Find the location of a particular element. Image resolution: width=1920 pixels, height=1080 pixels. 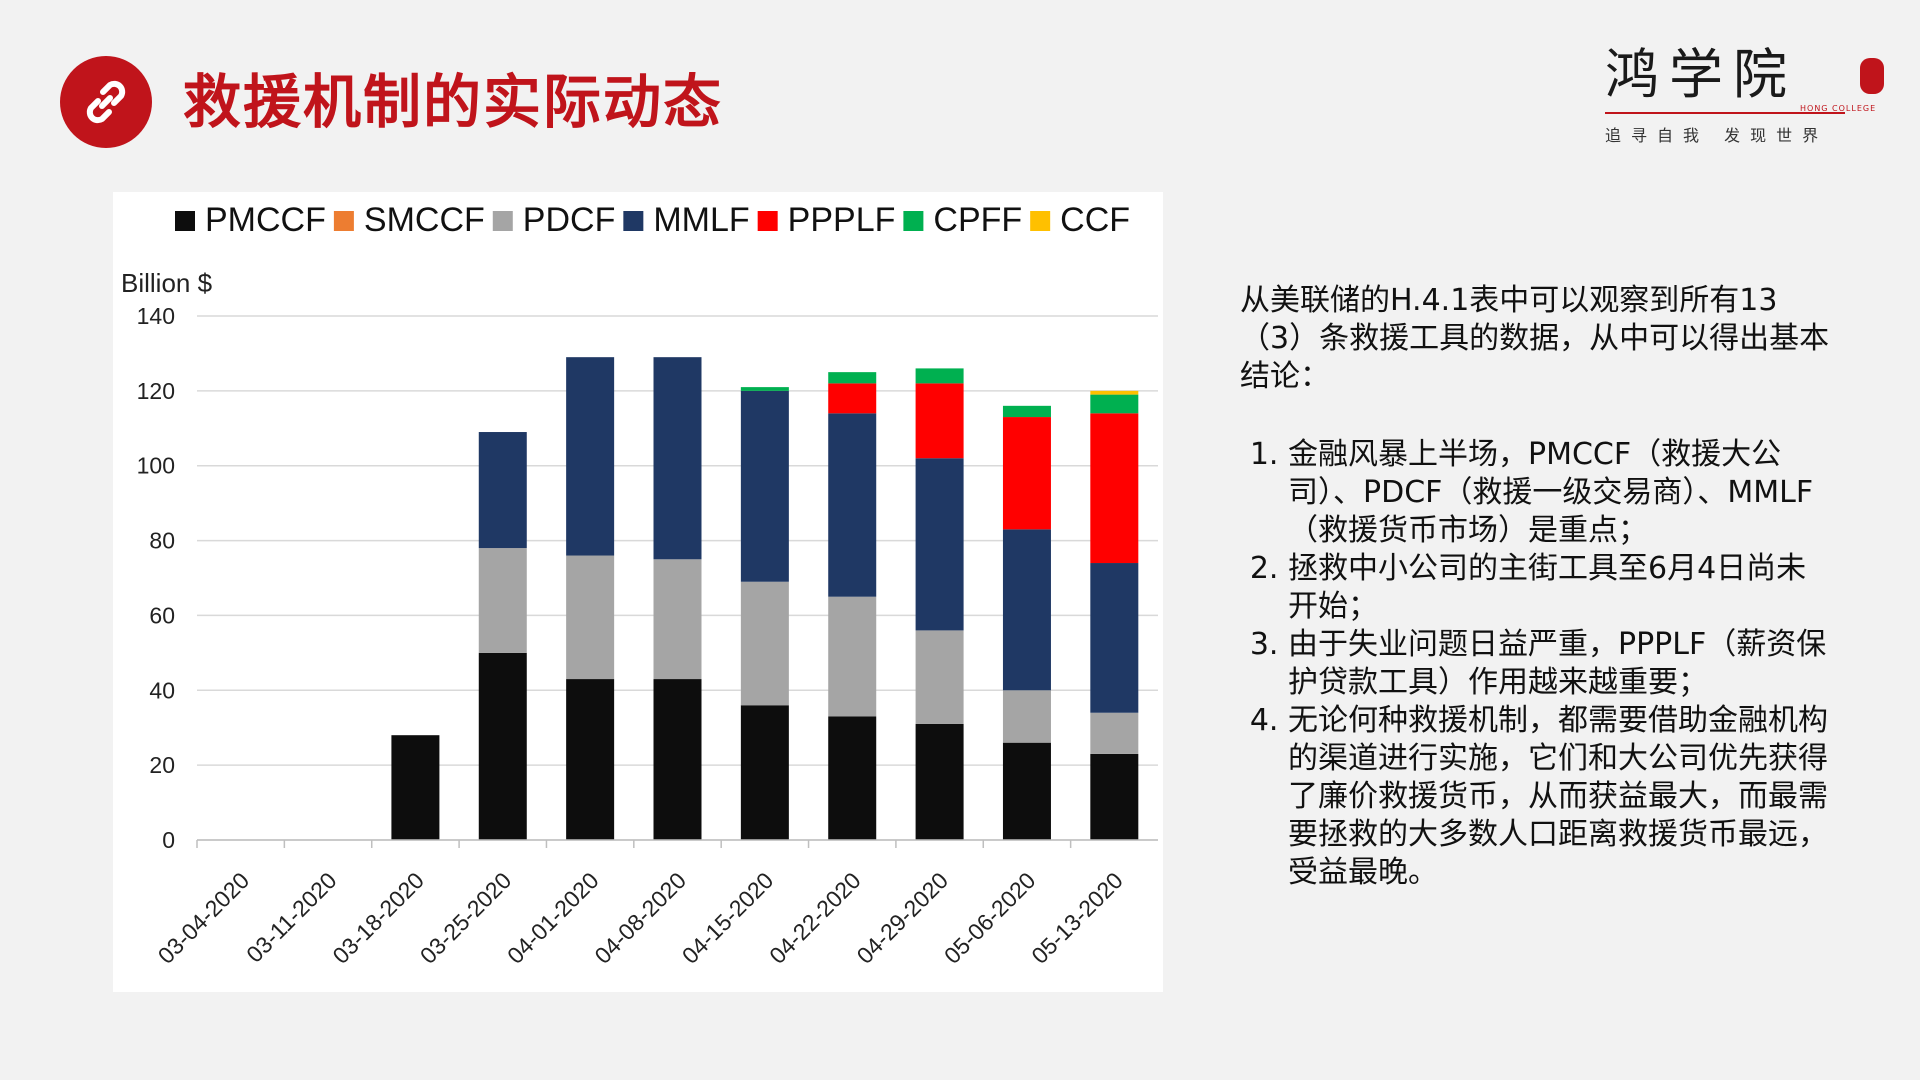

legend-swatch-smccf is located at coordinates (343, 221).